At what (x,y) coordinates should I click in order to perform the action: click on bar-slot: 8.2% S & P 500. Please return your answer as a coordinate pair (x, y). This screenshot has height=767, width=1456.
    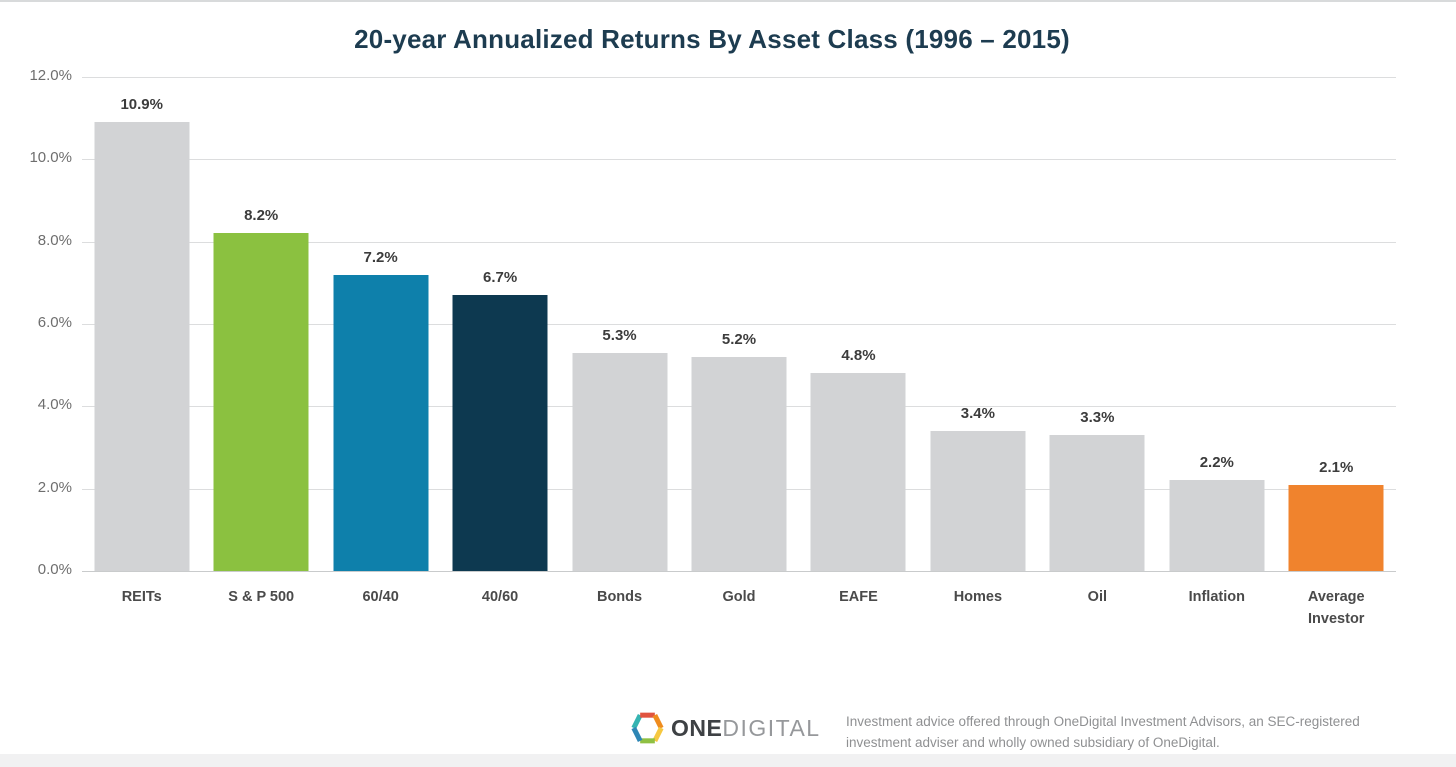
    Looking at the image, I should click on (260, 341).